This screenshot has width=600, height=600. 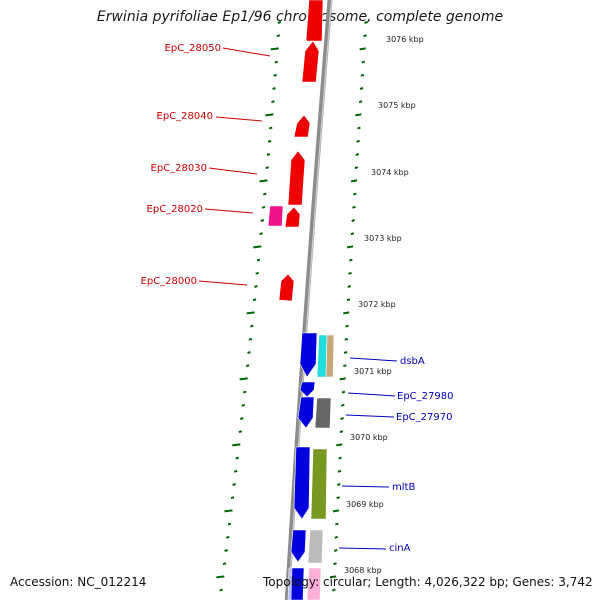 What do you see at coordinates (377, 304) in the screenshot?
I see `kbp-label-3072: 3072 kbp` at bounding box center [377, 304].